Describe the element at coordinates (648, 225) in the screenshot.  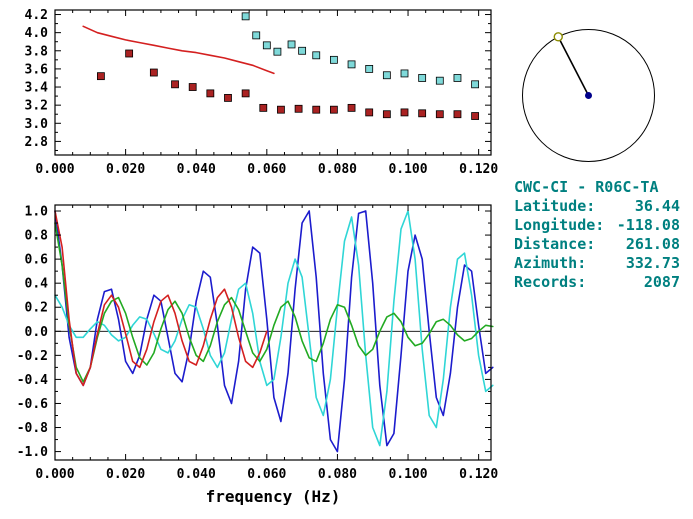
I see `info-value: -118.08` at that location.